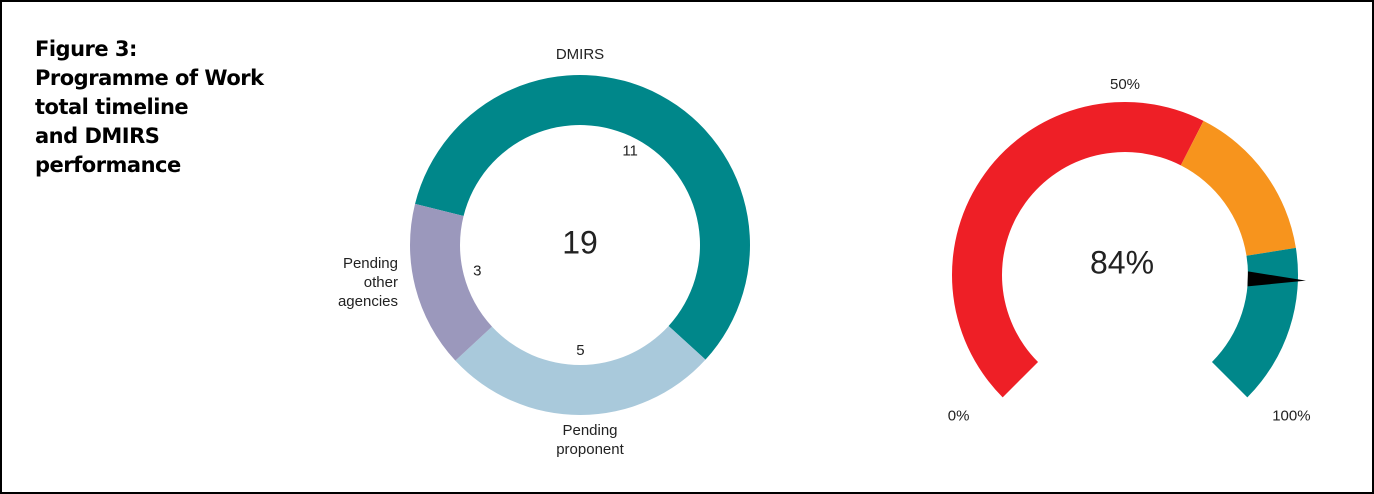 The height and width of the screenshot is (494, 1374). I want to click on segment-category-label: Pending other agencies, so click(368, 282).